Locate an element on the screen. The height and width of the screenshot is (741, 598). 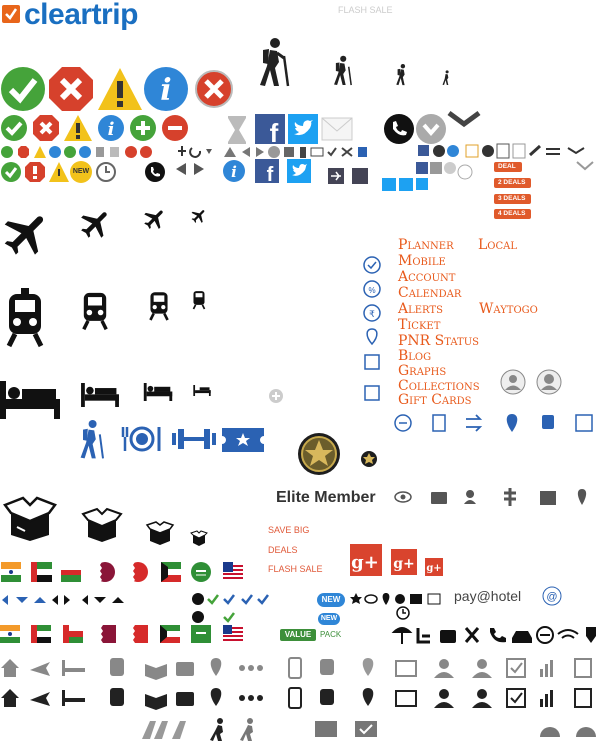
warning-icon is located at coordinates (78, 128).